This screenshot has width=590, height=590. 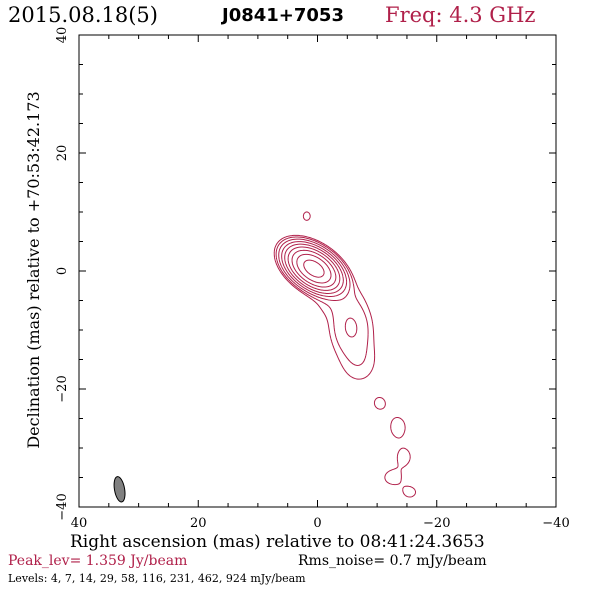 I want to click on x-tick-label: −40, so click(x=555, y=523).